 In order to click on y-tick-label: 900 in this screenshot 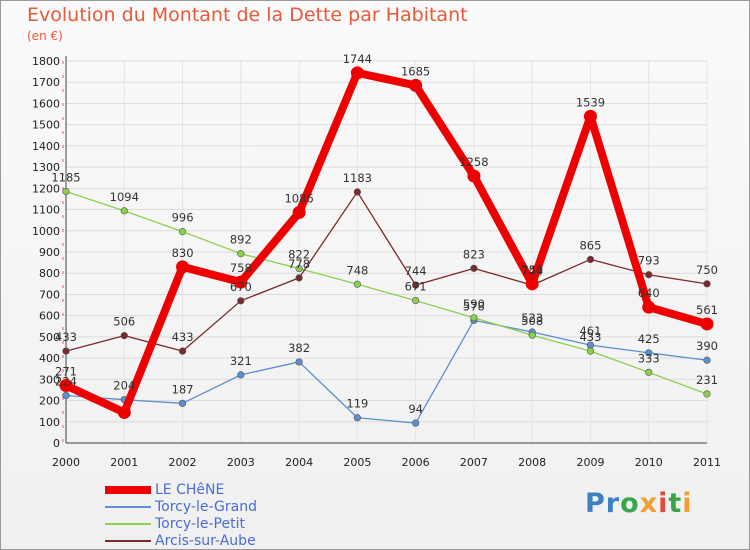, I will do `click(49, 252)`.